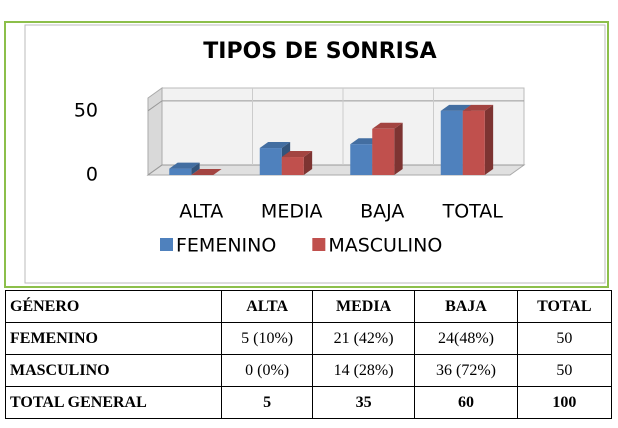 The width and height of the screenshot is (618, 428). Describe the element at coordinates (363, 338) in the screenshot. I see `table-cell: 21 (42%)` at that location.